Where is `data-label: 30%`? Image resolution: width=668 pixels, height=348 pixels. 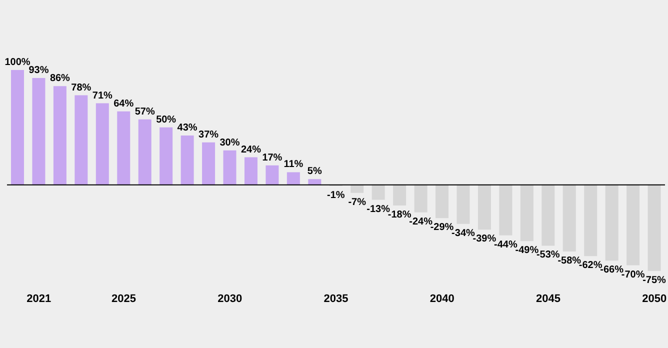 data-label: 30% is located at coordinates (230, 142).